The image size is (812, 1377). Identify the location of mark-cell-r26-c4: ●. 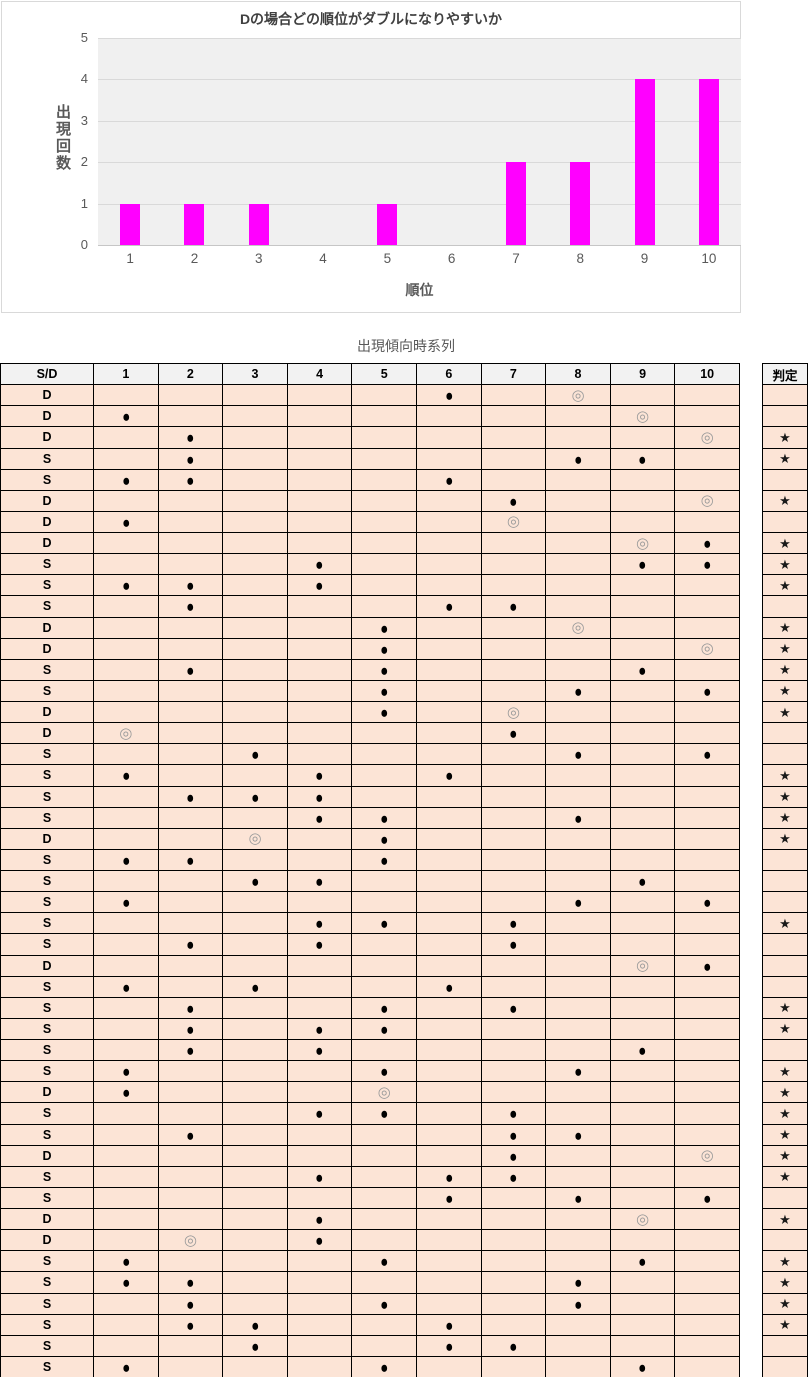
(320, 924).